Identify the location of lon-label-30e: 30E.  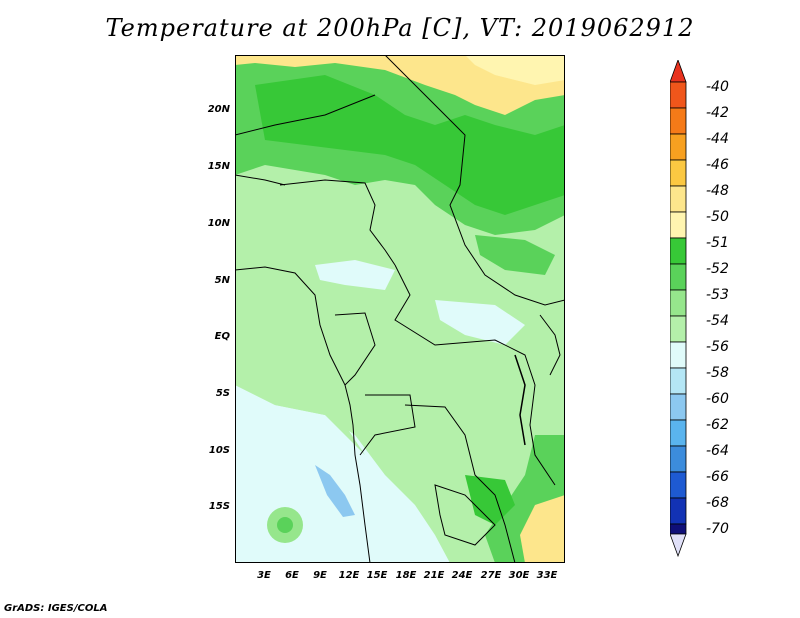
(519, 575).